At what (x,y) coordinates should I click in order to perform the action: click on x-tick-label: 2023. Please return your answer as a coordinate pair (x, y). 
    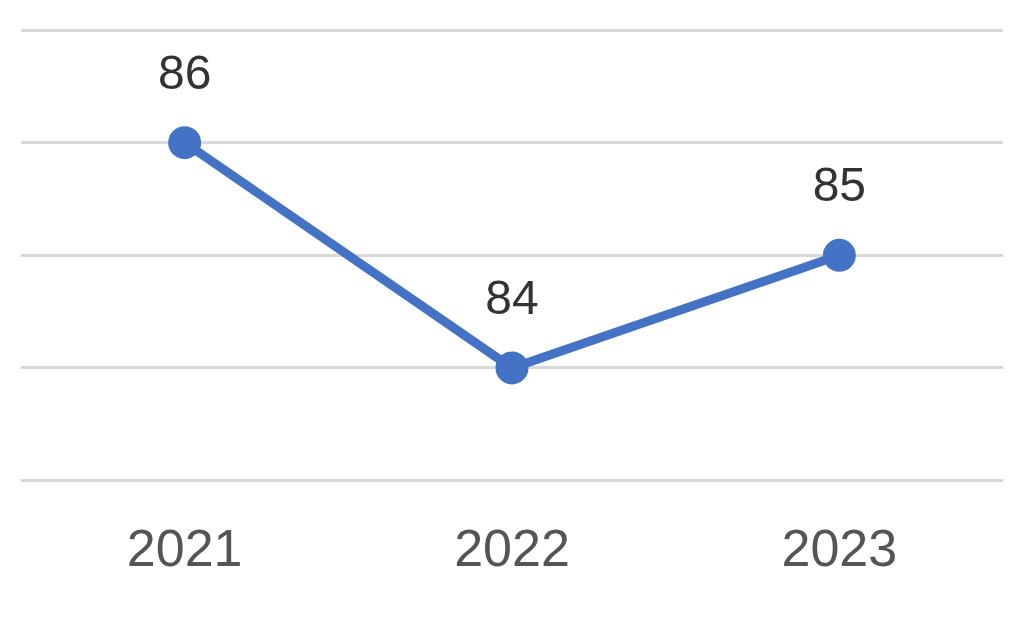
    Looking at the image, I should click on (839, 548).